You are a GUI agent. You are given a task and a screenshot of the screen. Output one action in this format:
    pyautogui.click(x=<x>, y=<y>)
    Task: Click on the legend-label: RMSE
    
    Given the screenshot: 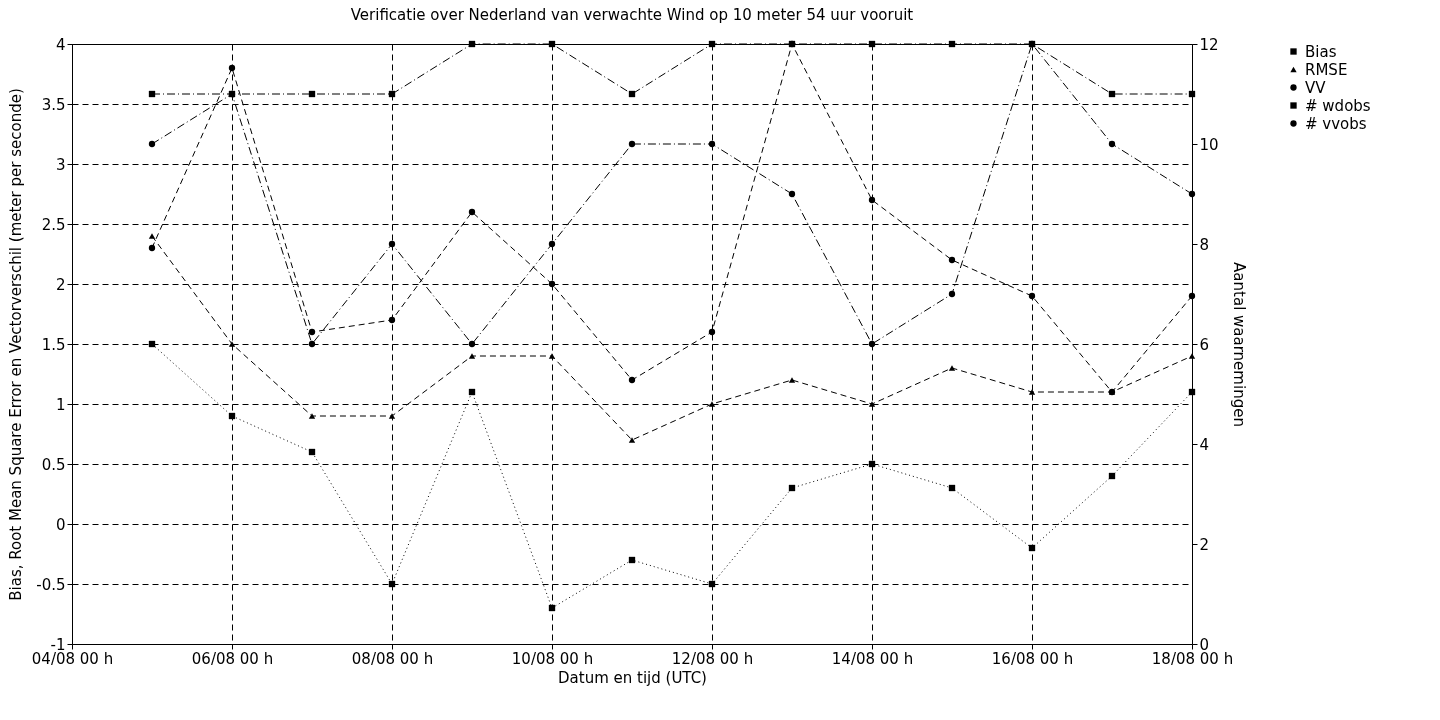 What is the action you would take?
    pyautogui.click(x=1326, y=69)
    